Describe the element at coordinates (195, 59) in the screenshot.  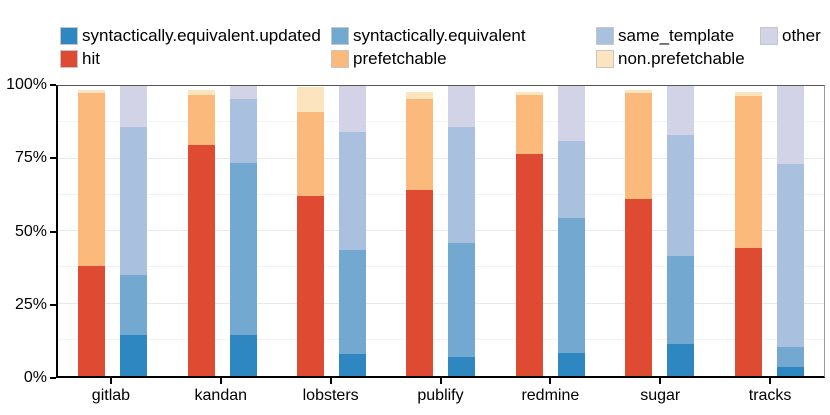
I see `legend-item-hit: hit` at that location.